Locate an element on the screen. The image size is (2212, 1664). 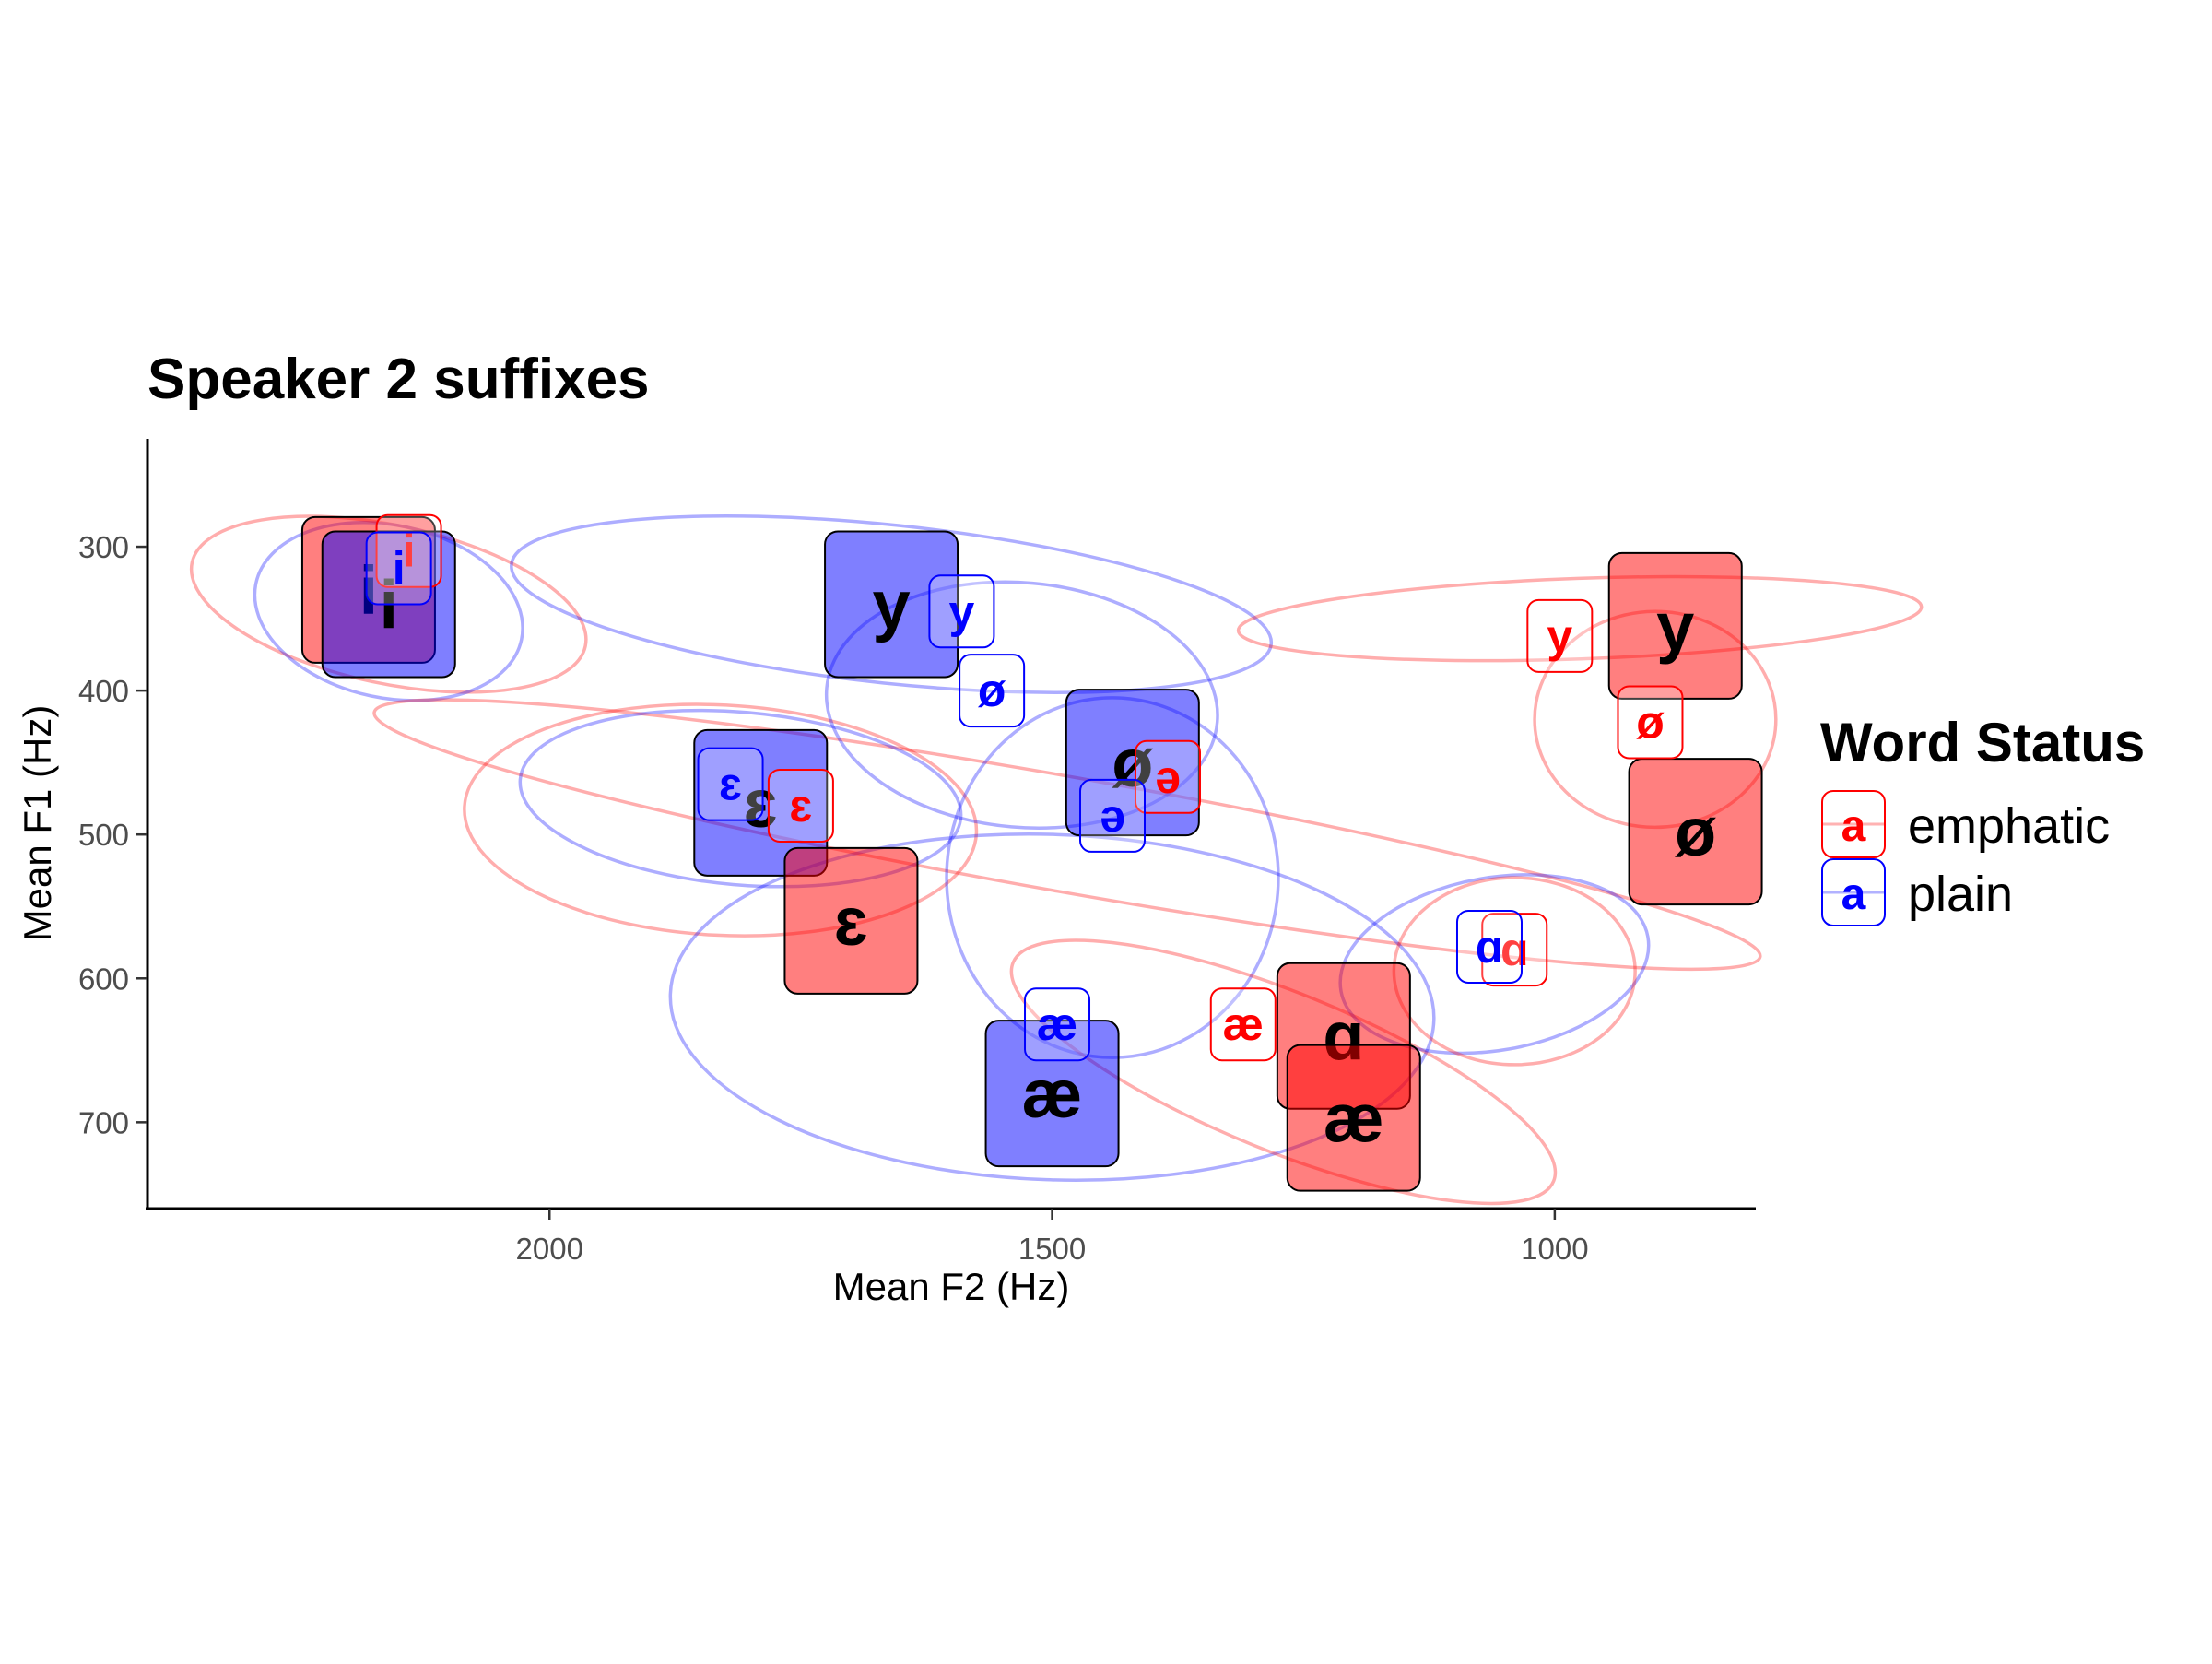
x-tick-label-2: 1000 is located at coordinates (1554, 1249).